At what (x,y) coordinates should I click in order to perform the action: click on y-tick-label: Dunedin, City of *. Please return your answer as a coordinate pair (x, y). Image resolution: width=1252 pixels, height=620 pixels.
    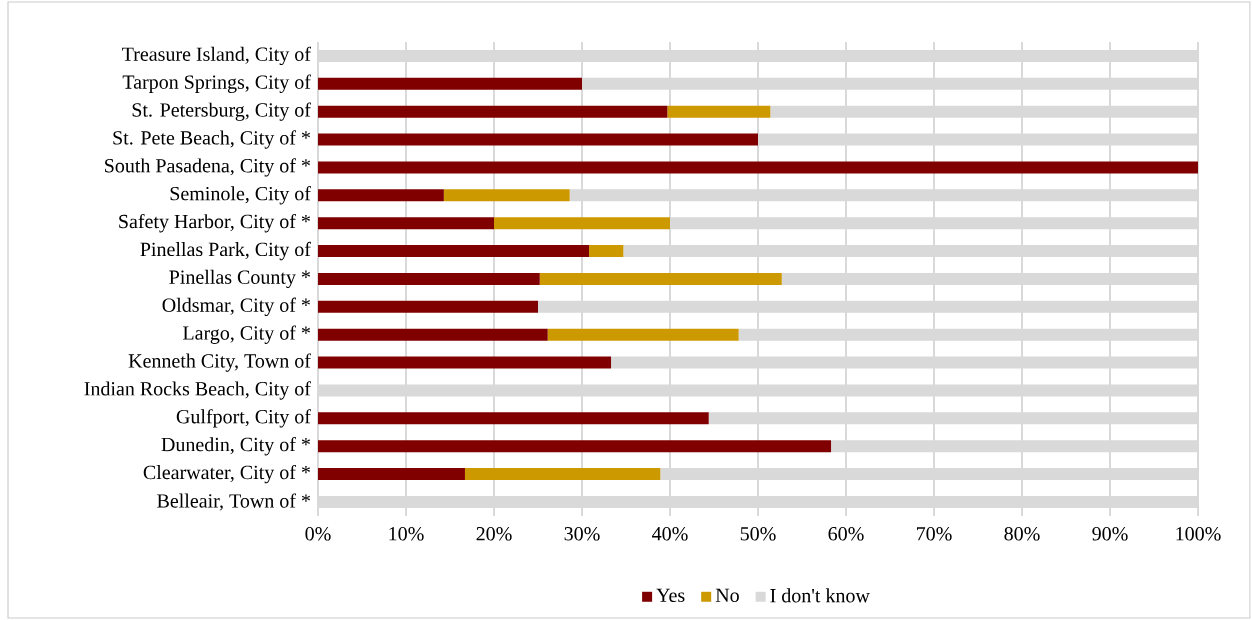
    Looking at the image, I should click on (235, 446).